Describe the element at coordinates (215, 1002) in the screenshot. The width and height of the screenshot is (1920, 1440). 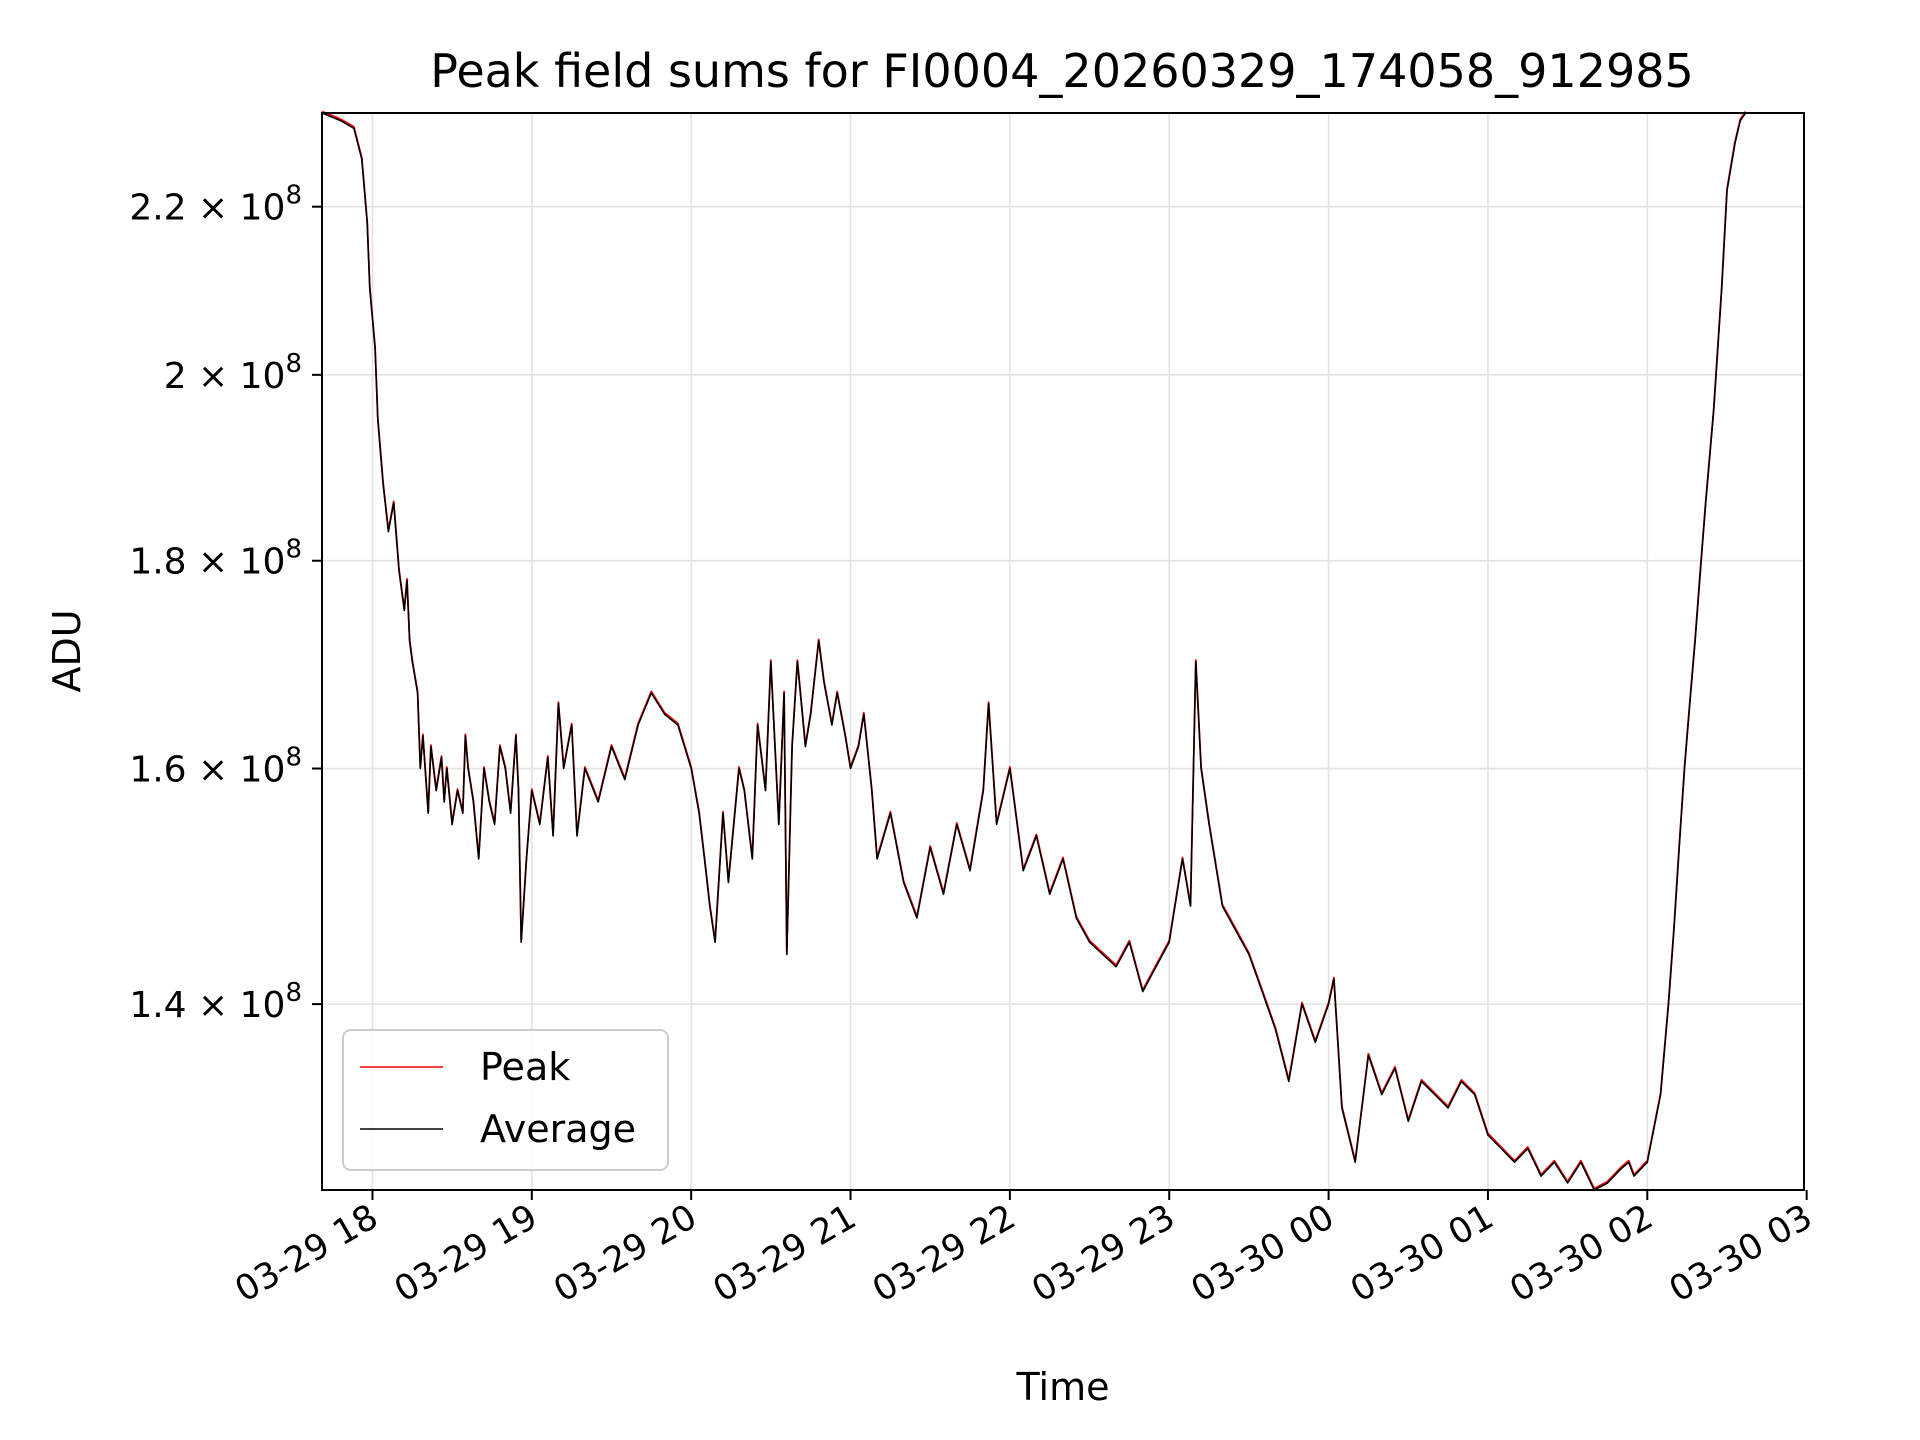
I see `y-tick-label: 1.4 × 108` at that location.